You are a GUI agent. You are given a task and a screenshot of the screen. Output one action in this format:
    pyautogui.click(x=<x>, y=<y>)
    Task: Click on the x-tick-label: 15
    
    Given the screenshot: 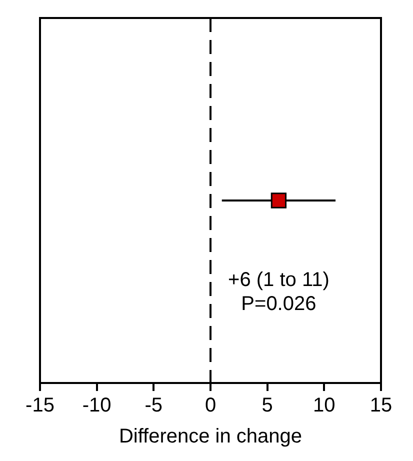 What is the action you would take?
    pyautogui.click(x=381, y=405)
    